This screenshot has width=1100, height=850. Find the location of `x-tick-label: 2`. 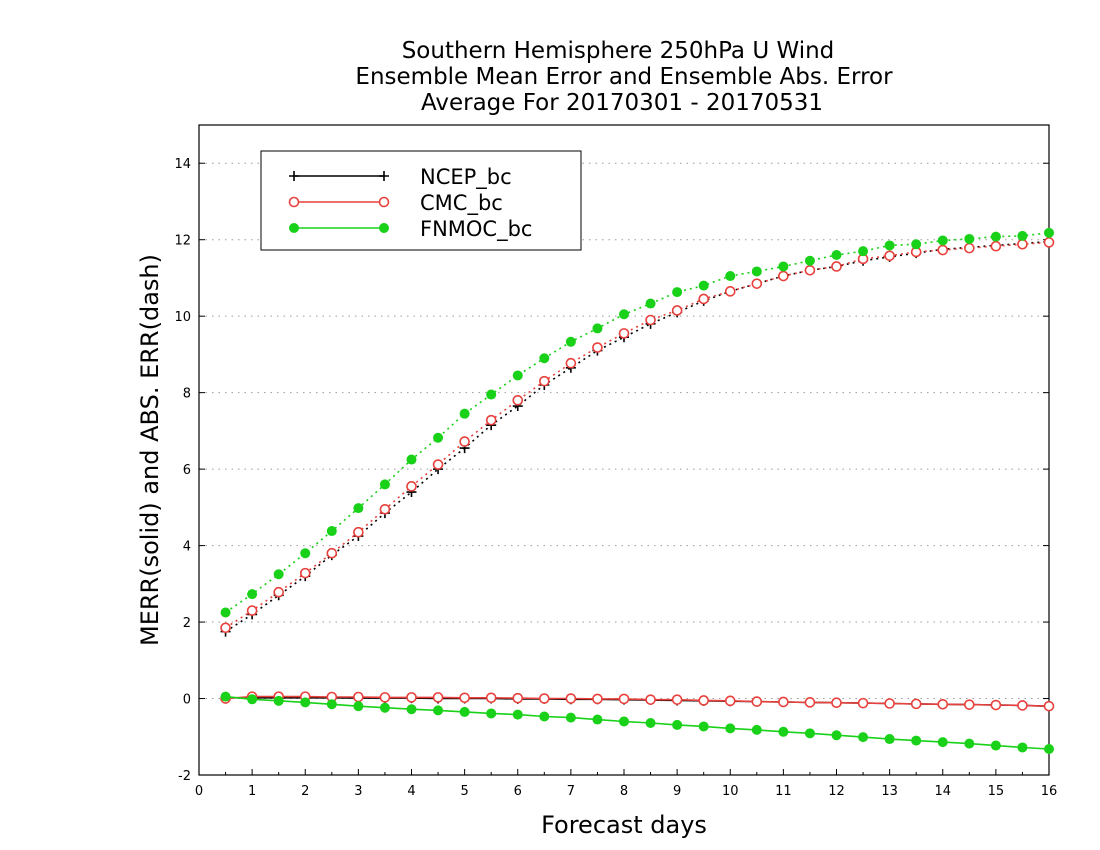

x-tick-label: 2 is located at coordinates (305, 791).